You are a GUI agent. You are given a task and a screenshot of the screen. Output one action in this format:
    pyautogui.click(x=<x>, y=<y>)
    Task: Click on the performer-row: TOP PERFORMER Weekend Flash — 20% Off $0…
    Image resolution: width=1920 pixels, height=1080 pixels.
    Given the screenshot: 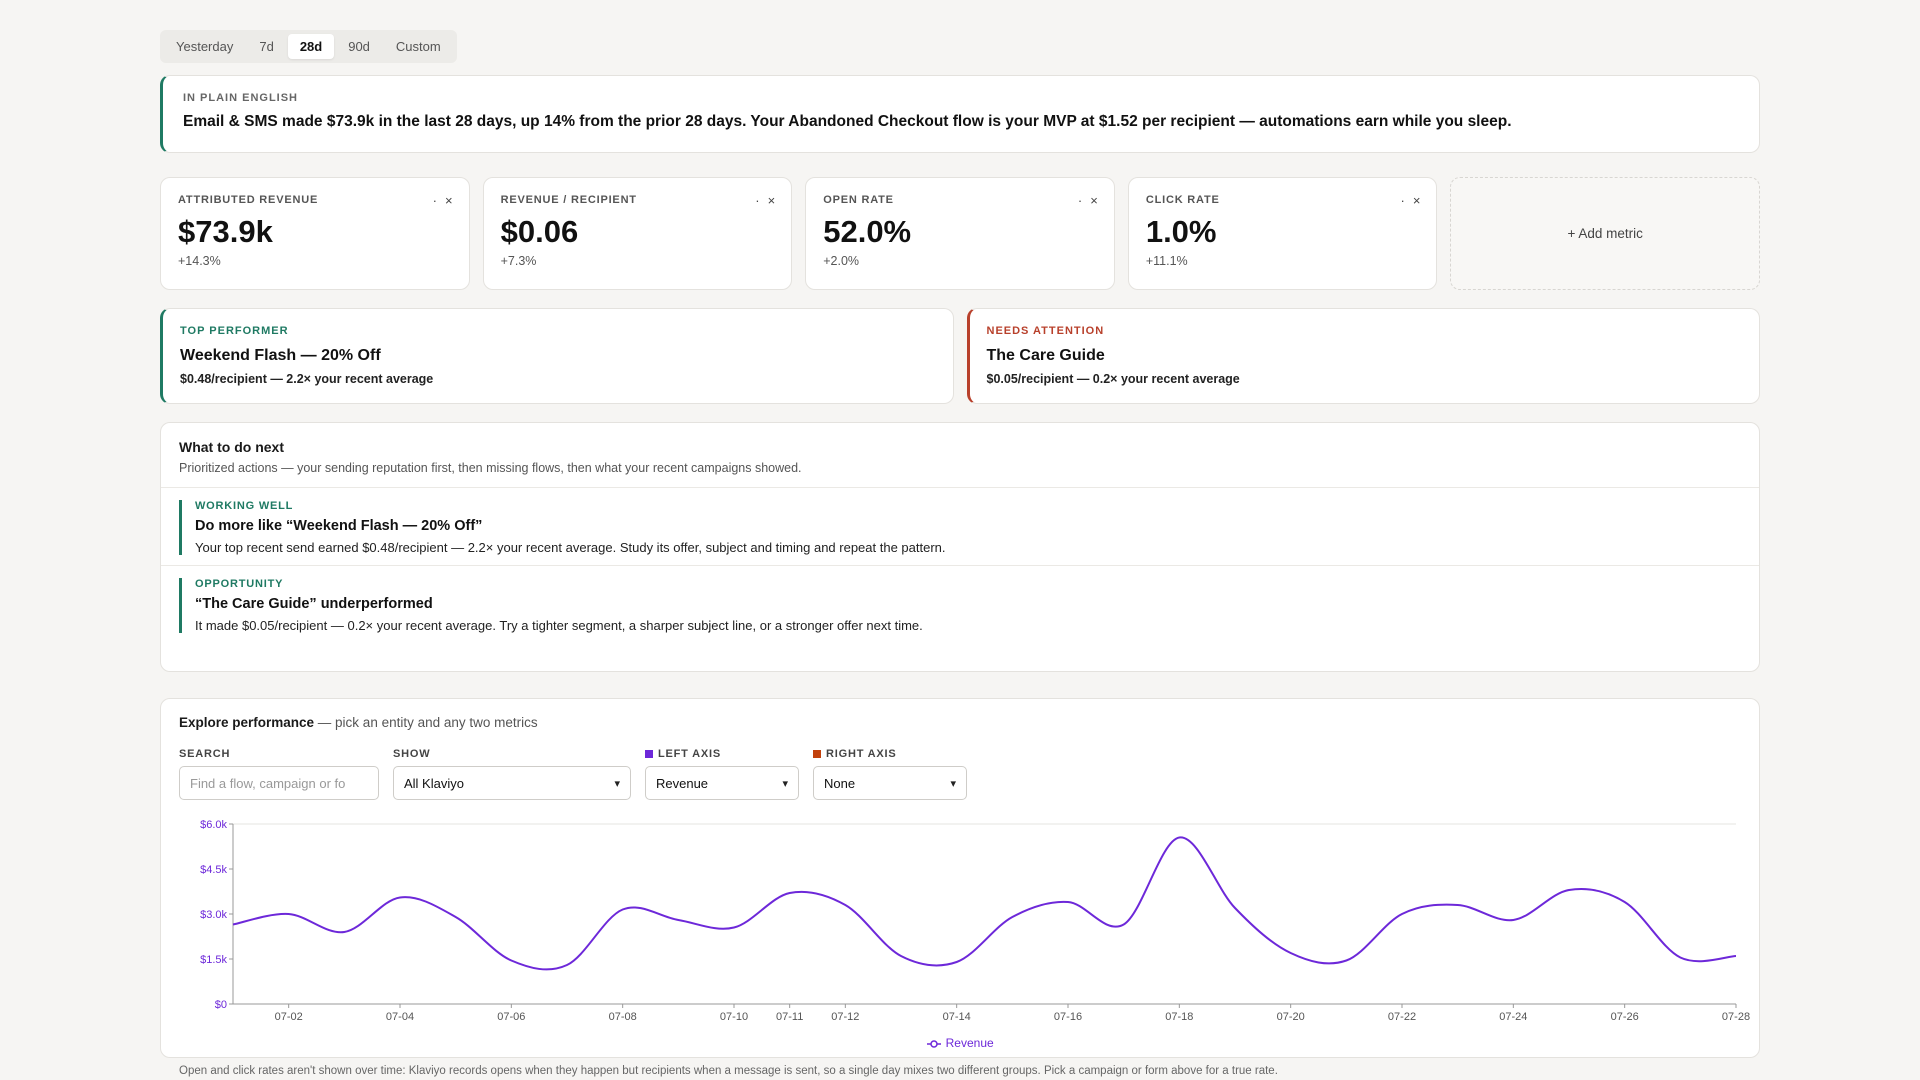 What is the action you would take?
    pyautogui.click(x=960, y=356)
    